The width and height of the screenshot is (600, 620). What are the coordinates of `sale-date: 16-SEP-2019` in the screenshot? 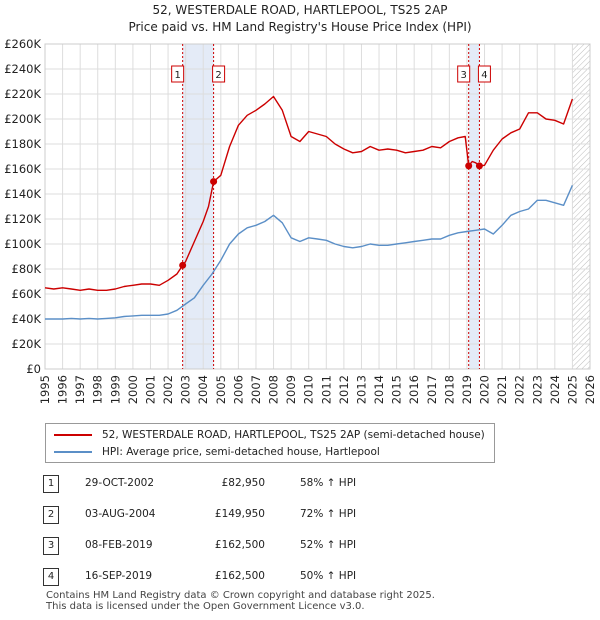 It's located at (119, 576).